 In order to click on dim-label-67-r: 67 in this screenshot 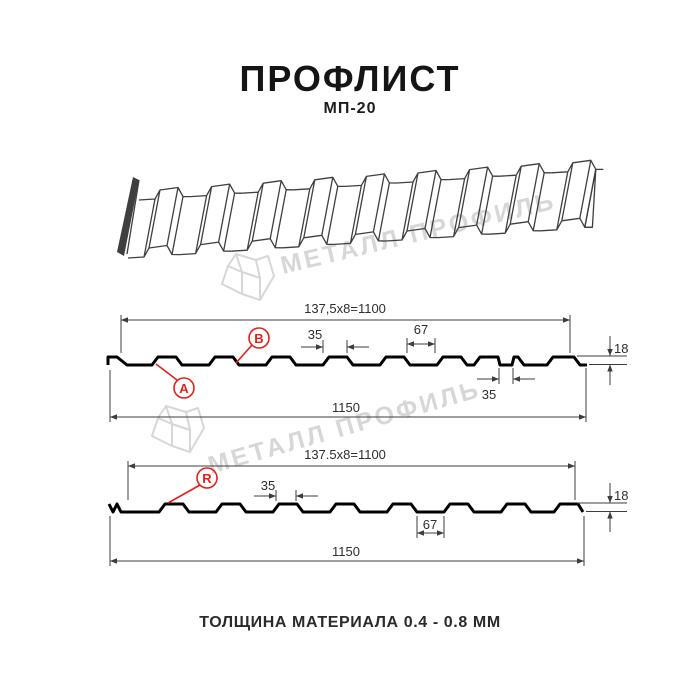, I will do `click(430, 524)`.